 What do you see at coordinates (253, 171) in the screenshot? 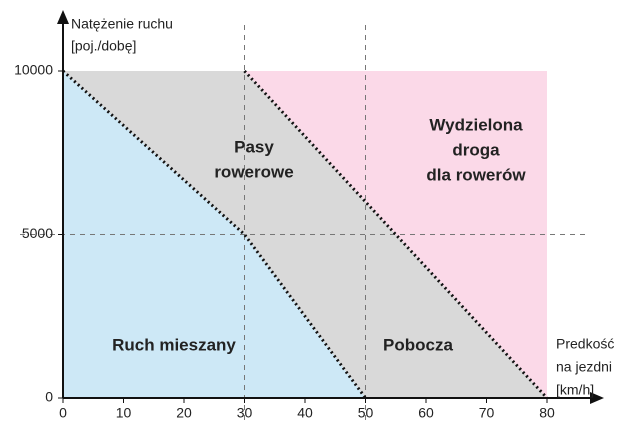
I see `region-label: rowerowe` at bounding box center [253, 171].